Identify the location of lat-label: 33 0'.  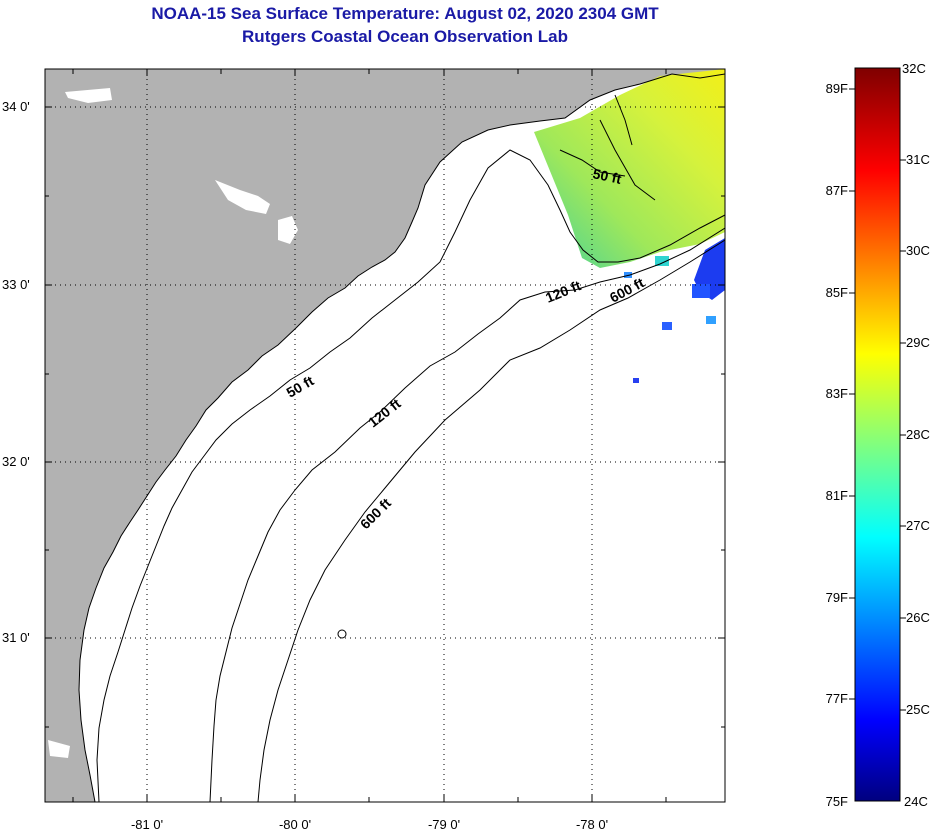
(16, 284).